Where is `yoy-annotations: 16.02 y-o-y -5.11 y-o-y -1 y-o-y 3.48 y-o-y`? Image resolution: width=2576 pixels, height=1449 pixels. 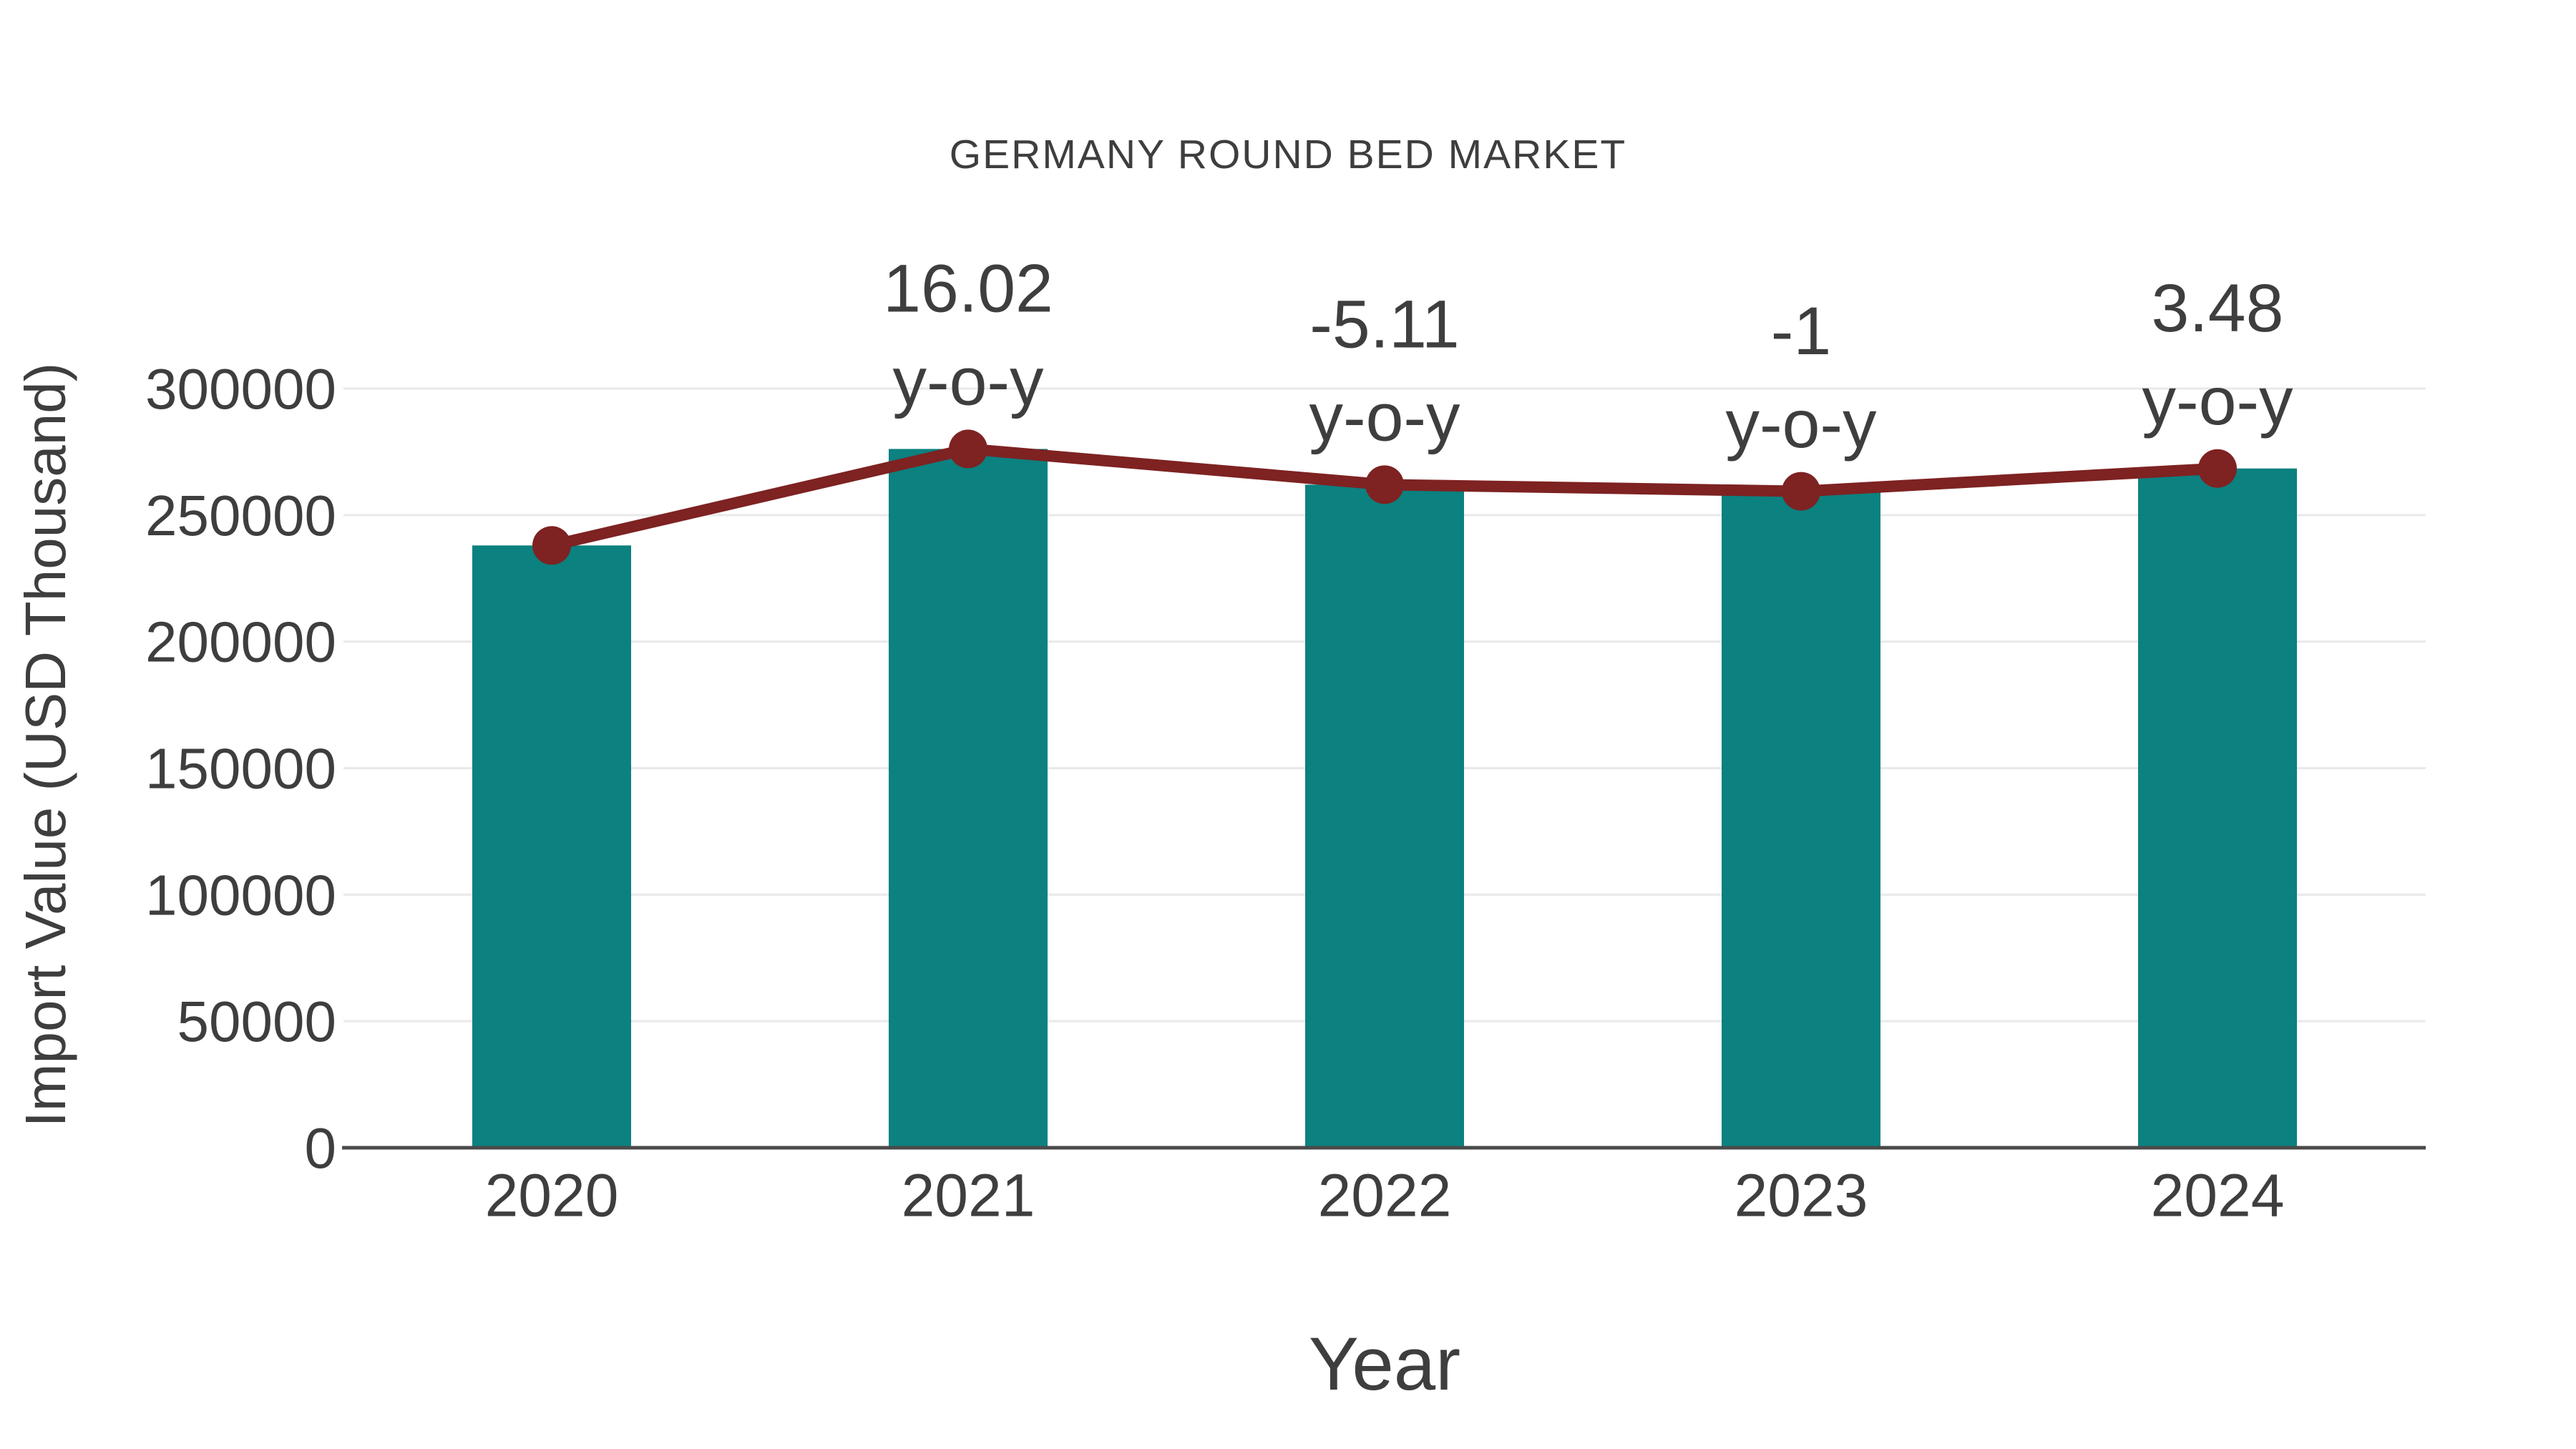
yoy-annotations: 16.02 y-o-y -5.11 y-o-y -1 y-o-y 3.48 y-o-y is located at coordinates (1588, 356).